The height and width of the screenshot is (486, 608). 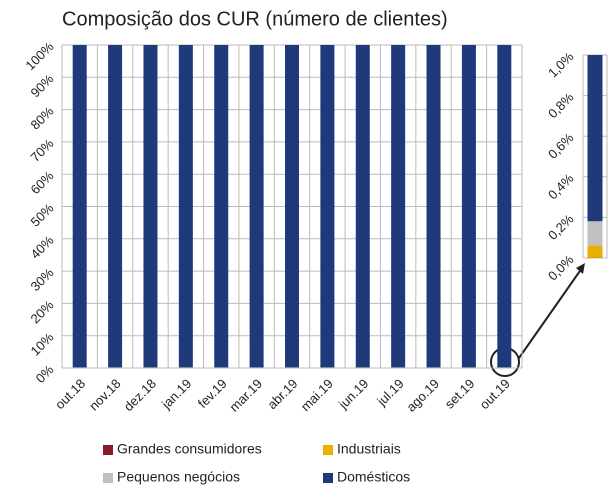 What do you see at coordinates (42, 311) in the screenshot?
I see `y-tick-label: 20%` at bounding box center [42, 311].